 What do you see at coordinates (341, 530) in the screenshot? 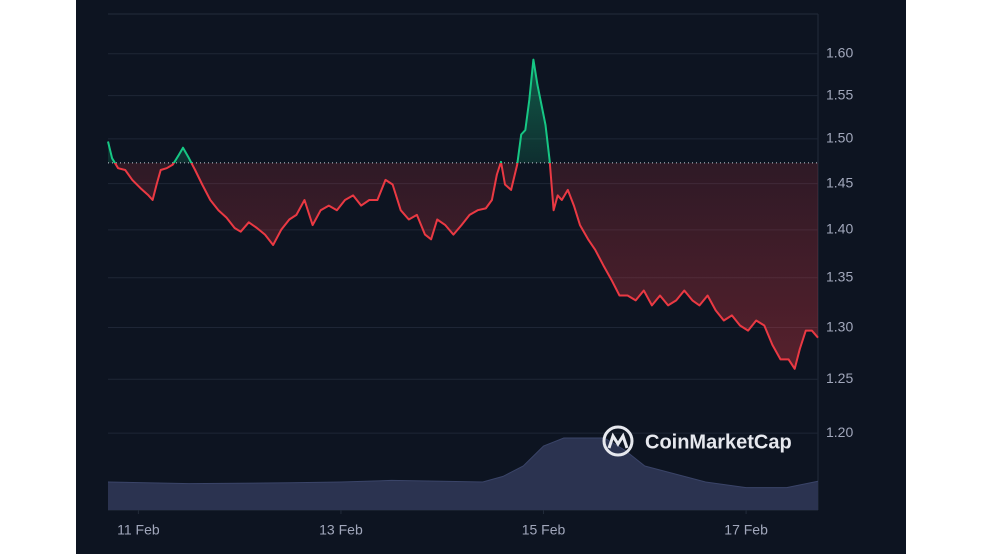
I see `x-tick-label: 13 Feb` at bounding box center [341, 530].